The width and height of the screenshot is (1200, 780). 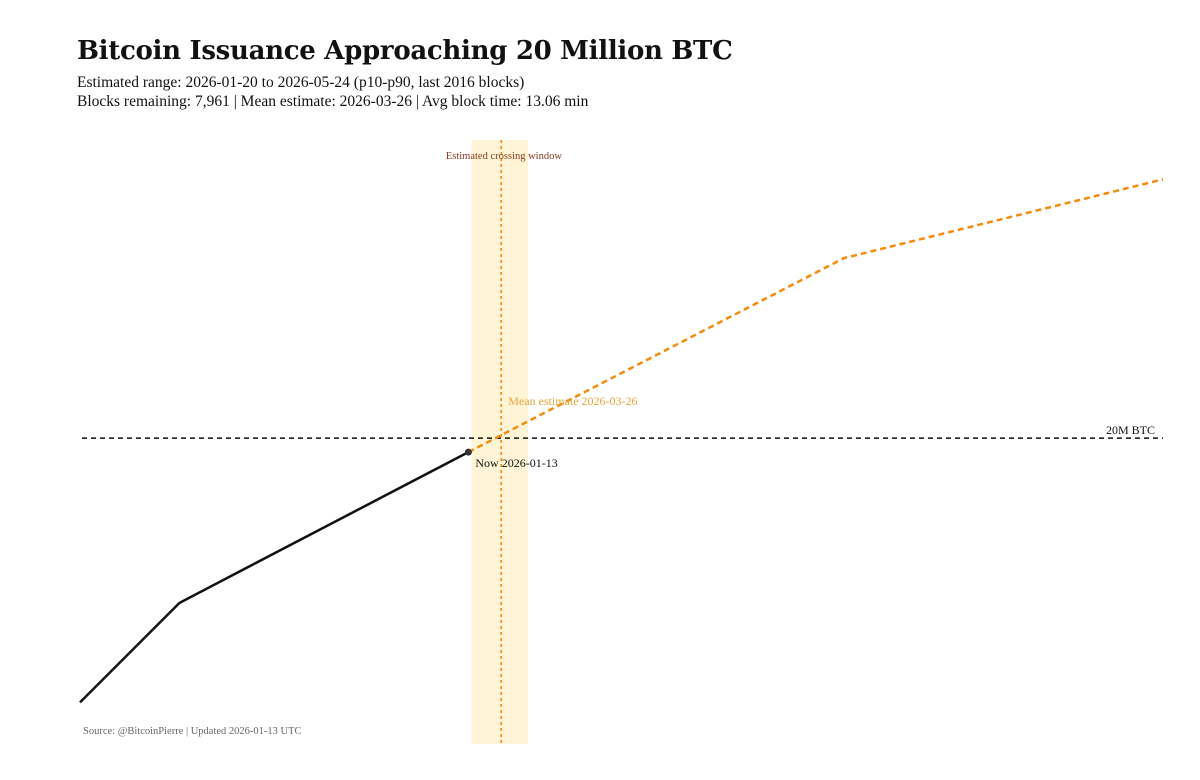 I want to click on series-historical-line, so click(x=274, y=577).